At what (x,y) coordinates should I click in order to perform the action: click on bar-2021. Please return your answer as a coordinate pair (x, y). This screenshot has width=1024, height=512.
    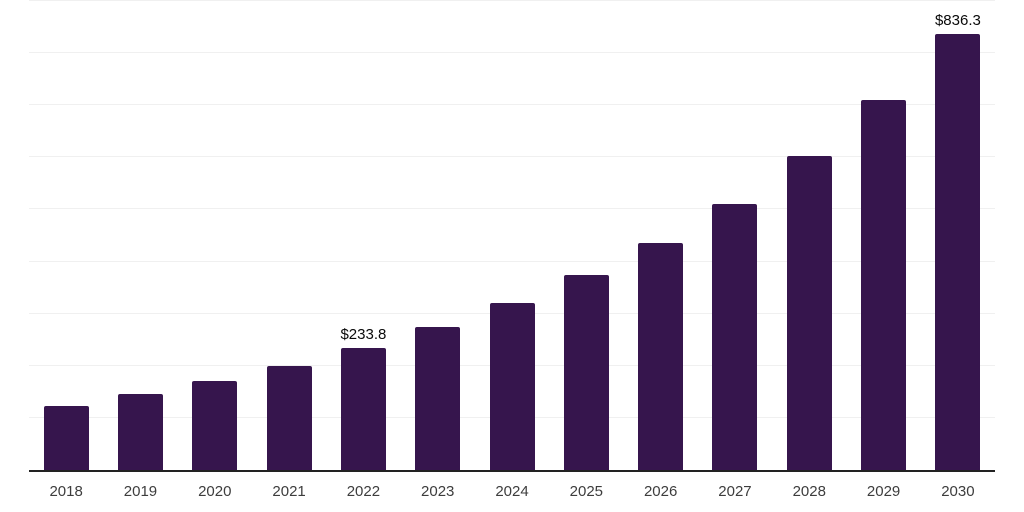
    Looking at the image, I should click on (289, 418).